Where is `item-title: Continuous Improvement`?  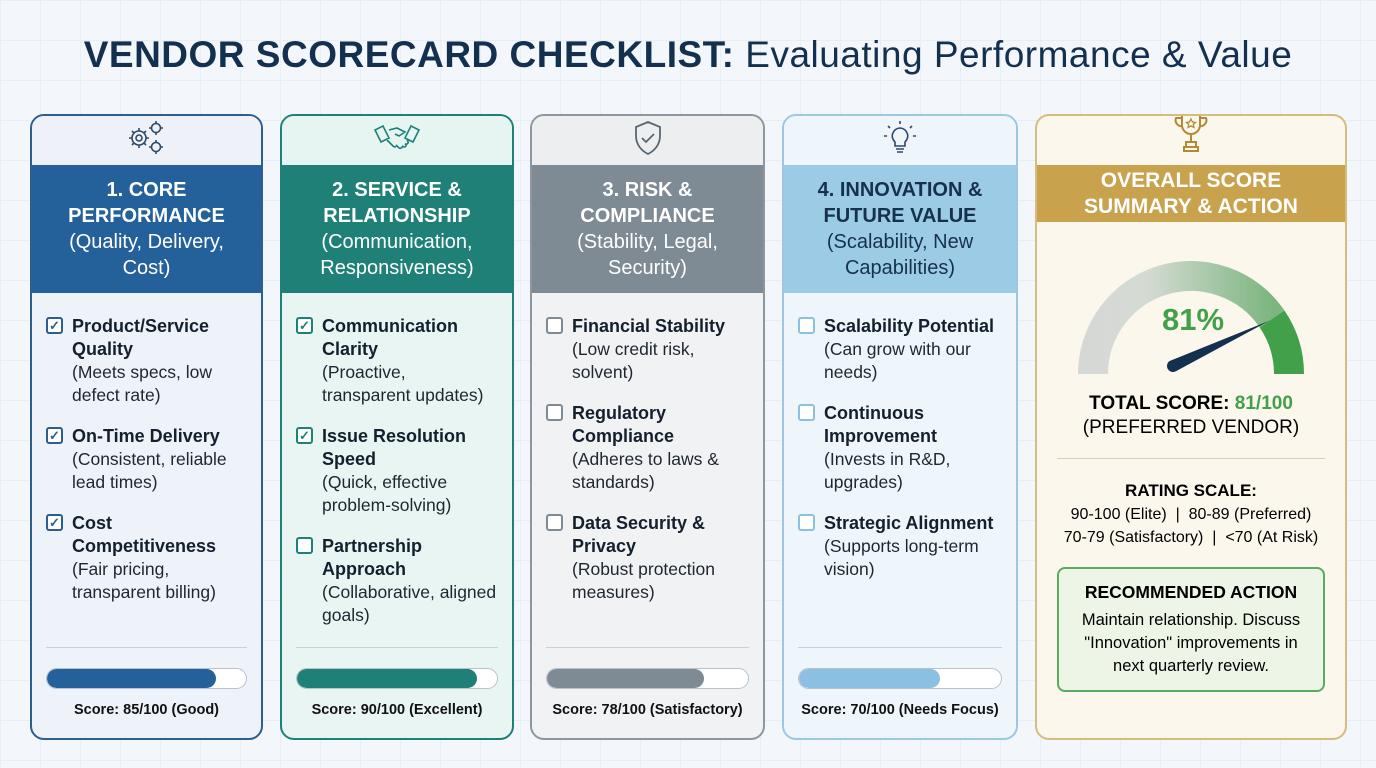 item-title: Continuous Improvement is located at coordinates (881, 424).